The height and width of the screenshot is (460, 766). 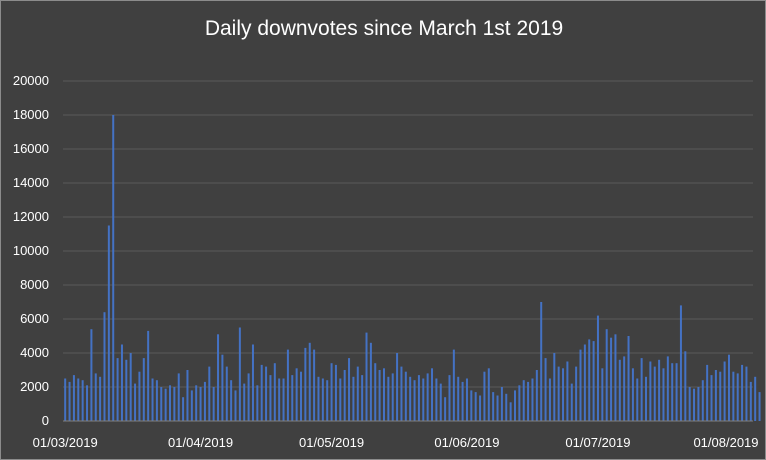 What do you see at coordinates (34, 318) in the screenshot?
I see `y-tick-label: 6000` at bounding box center [34, 318].